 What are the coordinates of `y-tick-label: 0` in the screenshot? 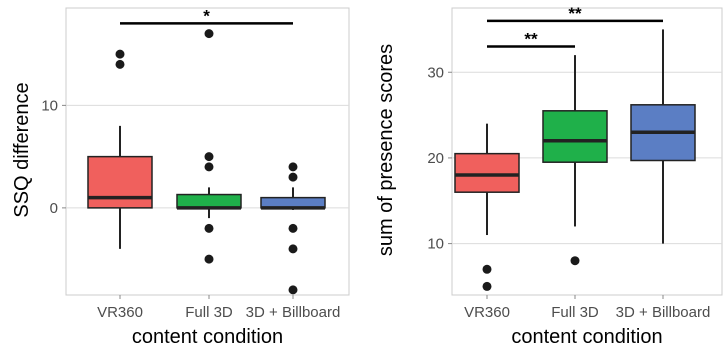 It's located at (54, 208).